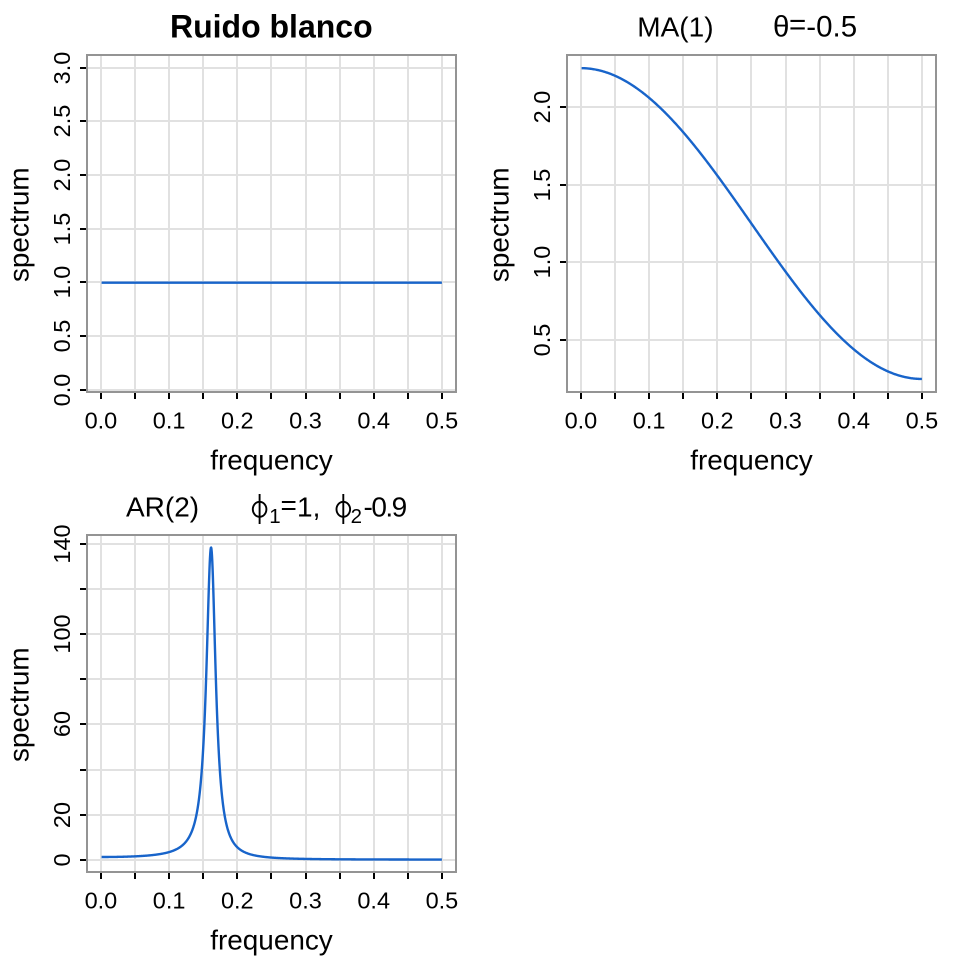 This screenshot has height=965, width=960. I want to click on svg-text: 60, so click(62, 724).